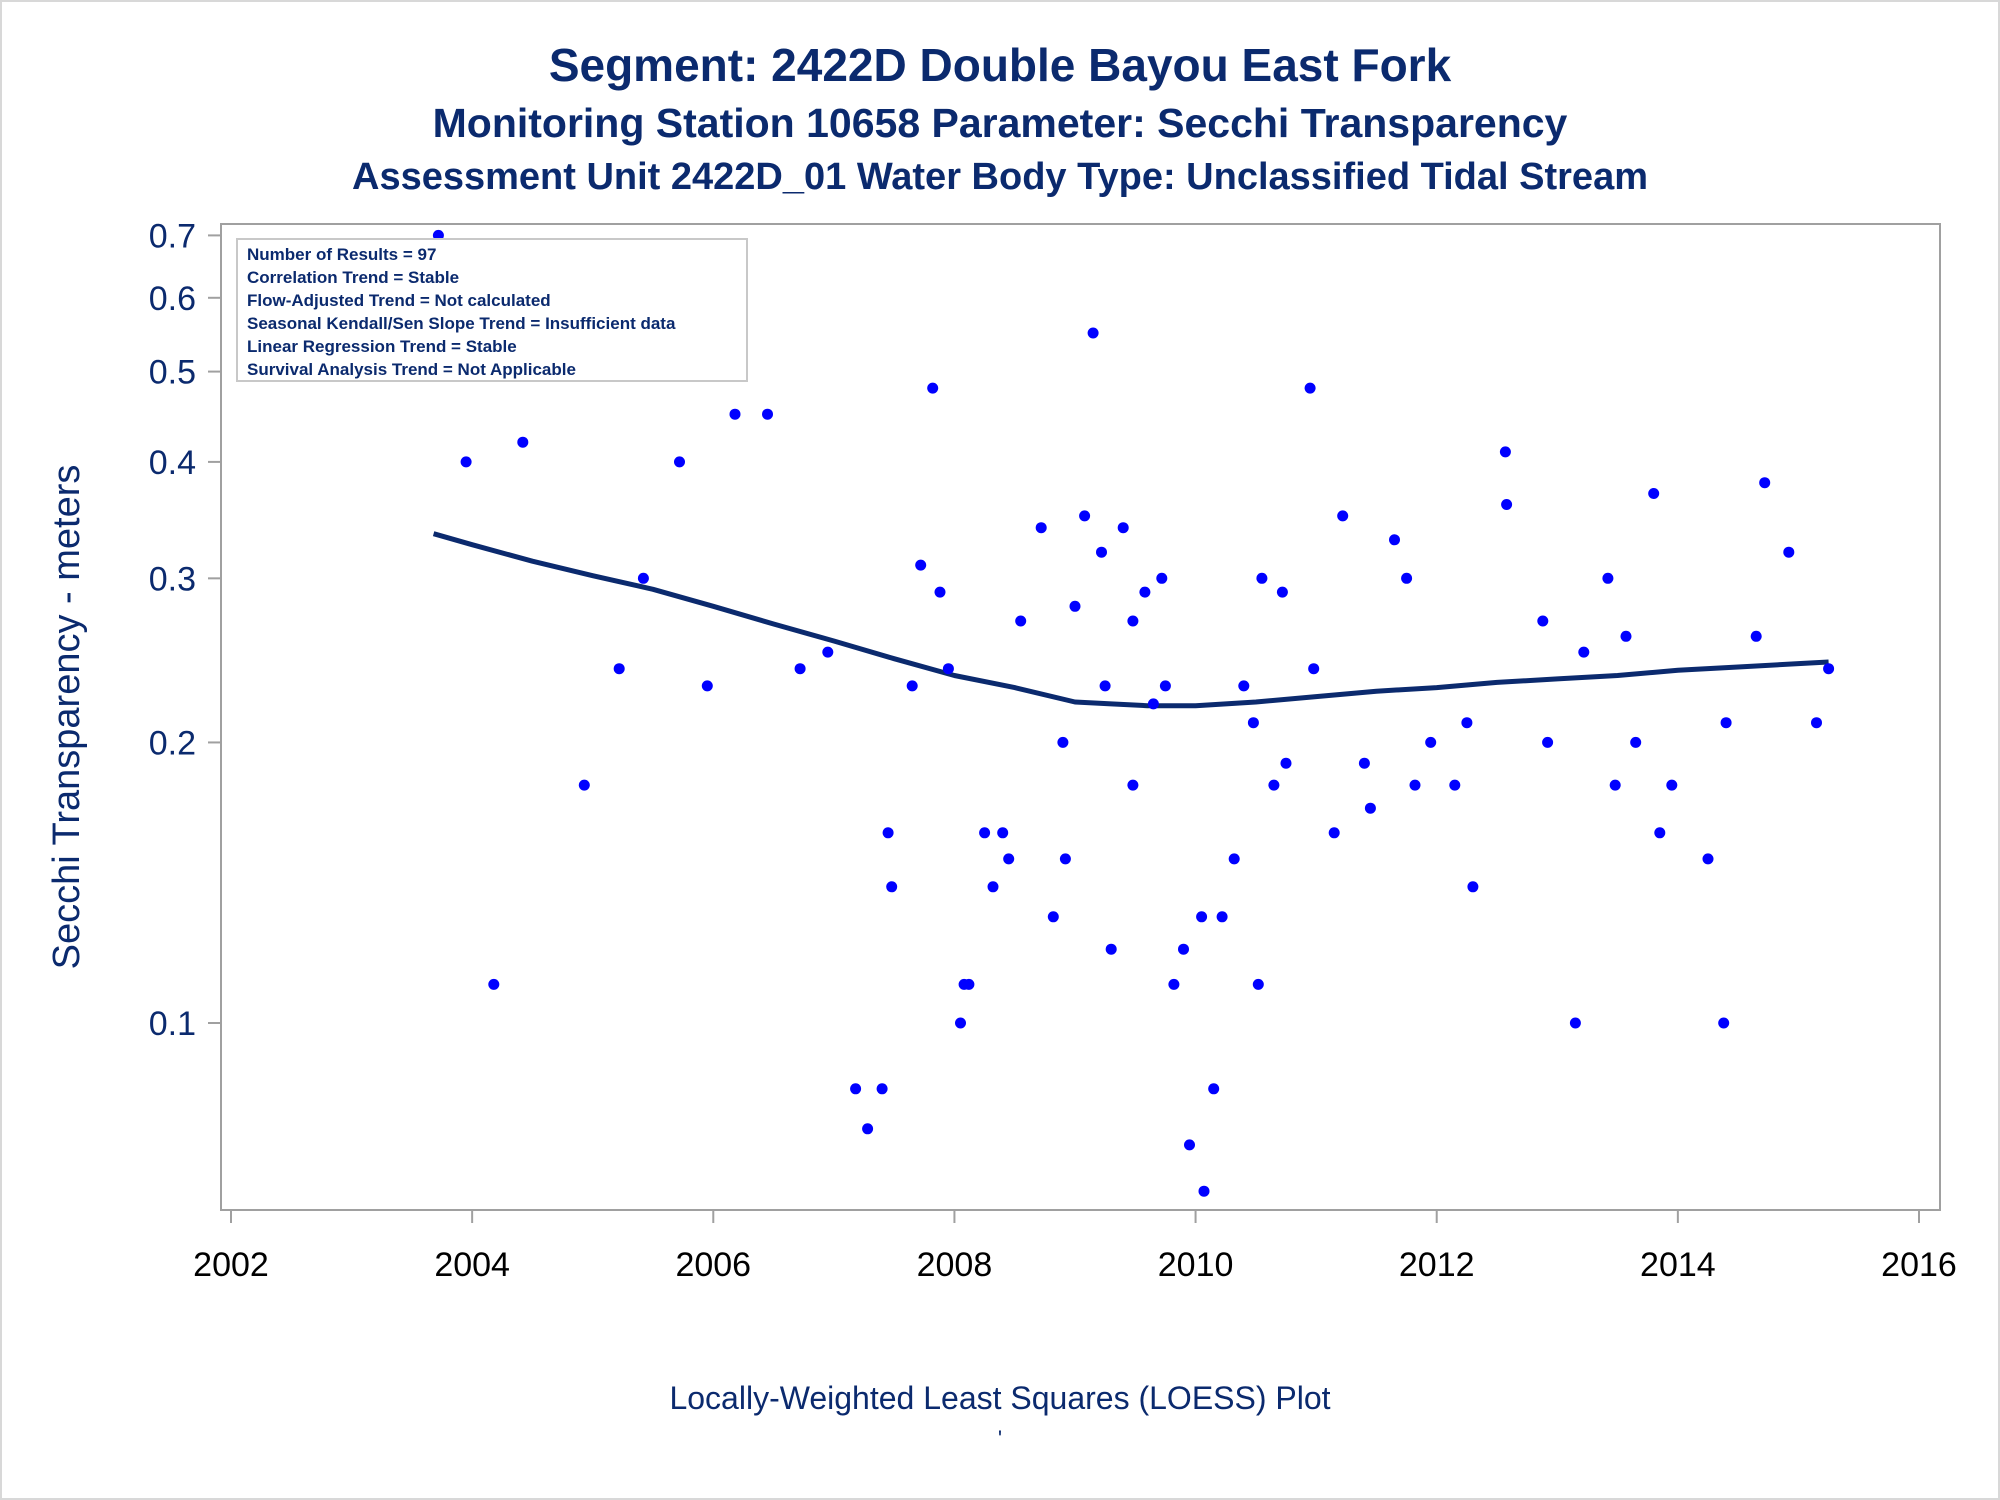  What do you see at coordinates (172, 579) in the screenshot?
I see `y-tick-label: 0.3` at bounding box center [172, 579].